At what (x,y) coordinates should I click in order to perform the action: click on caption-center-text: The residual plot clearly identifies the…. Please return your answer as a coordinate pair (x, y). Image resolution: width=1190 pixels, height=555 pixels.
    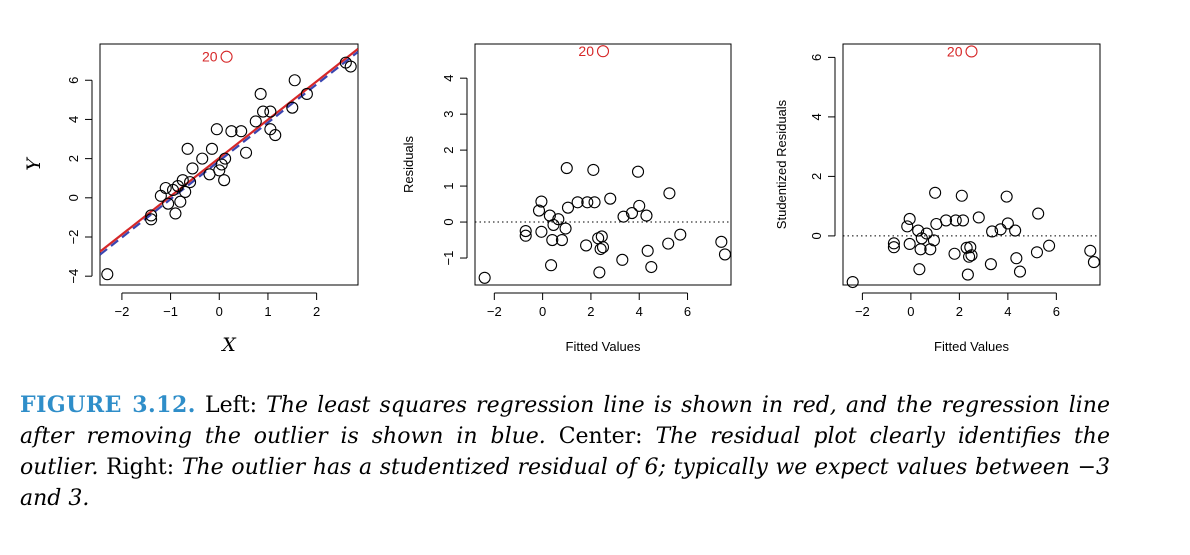
    Looking at the image, I should click on (565, 452).